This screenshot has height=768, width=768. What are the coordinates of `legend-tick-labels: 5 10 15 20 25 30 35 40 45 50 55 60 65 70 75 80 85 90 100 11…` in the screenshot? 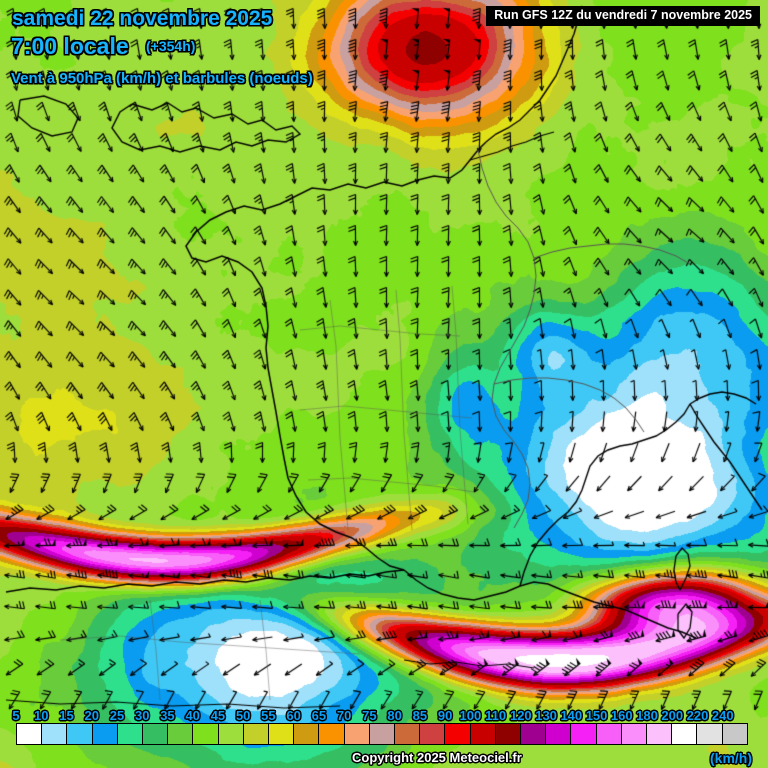 It's located at (380, 715).